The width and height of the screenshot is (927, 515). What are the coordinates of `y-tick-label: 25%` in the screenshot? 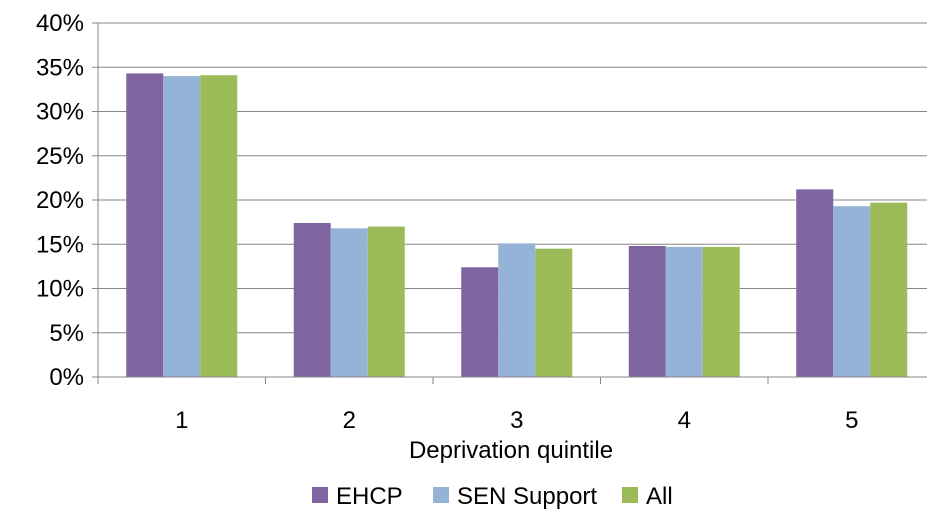 It's located at (60, 156).